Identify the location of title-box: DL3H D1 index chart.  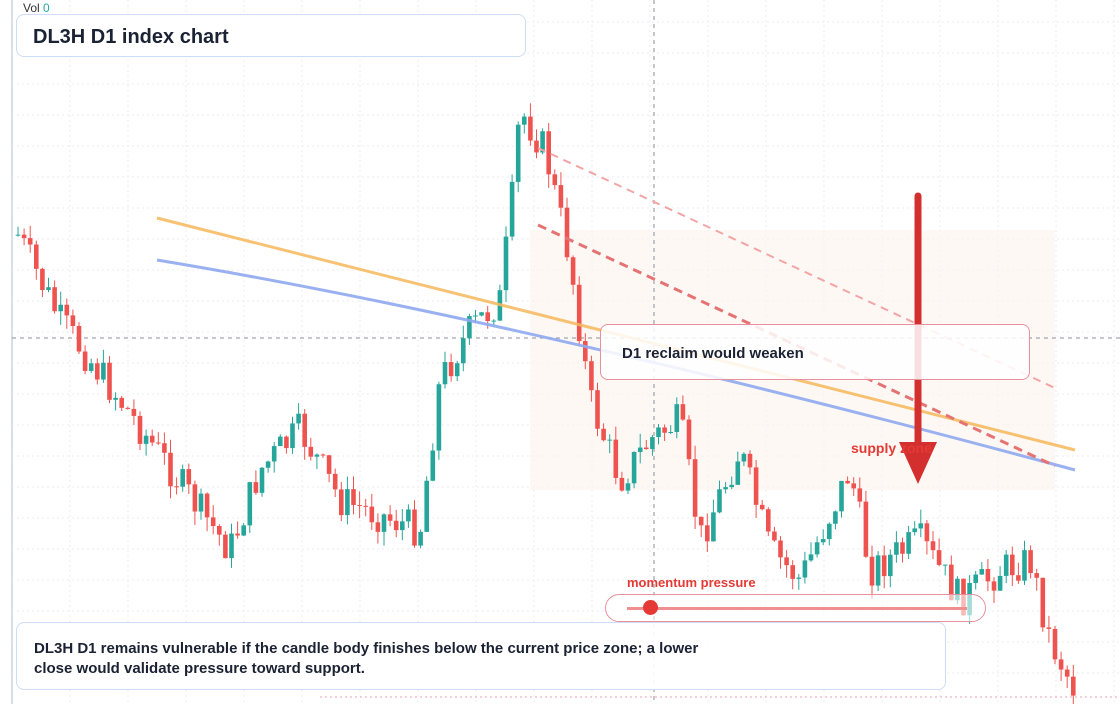
(271, 35).